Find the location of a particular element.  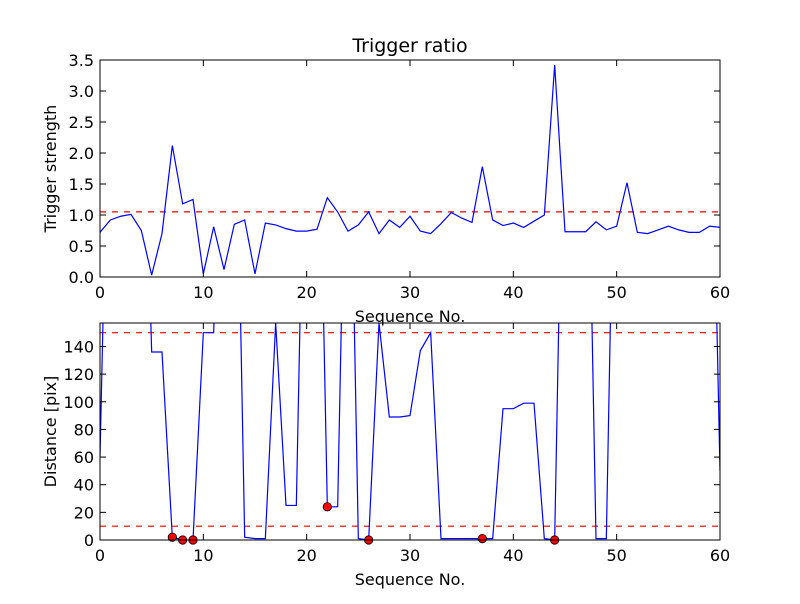

y-tick-label: 3.5 is located at coordinates (81, 60).